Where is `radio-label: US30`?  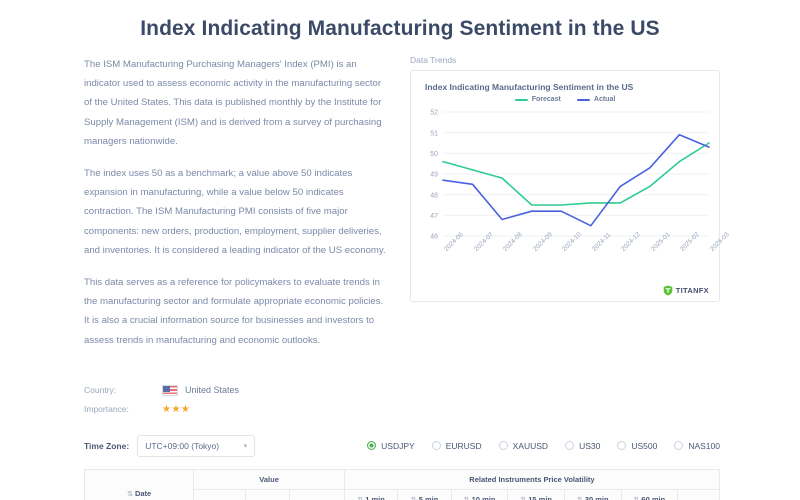
radio-label: US30 is located at coordinates (590, 445).